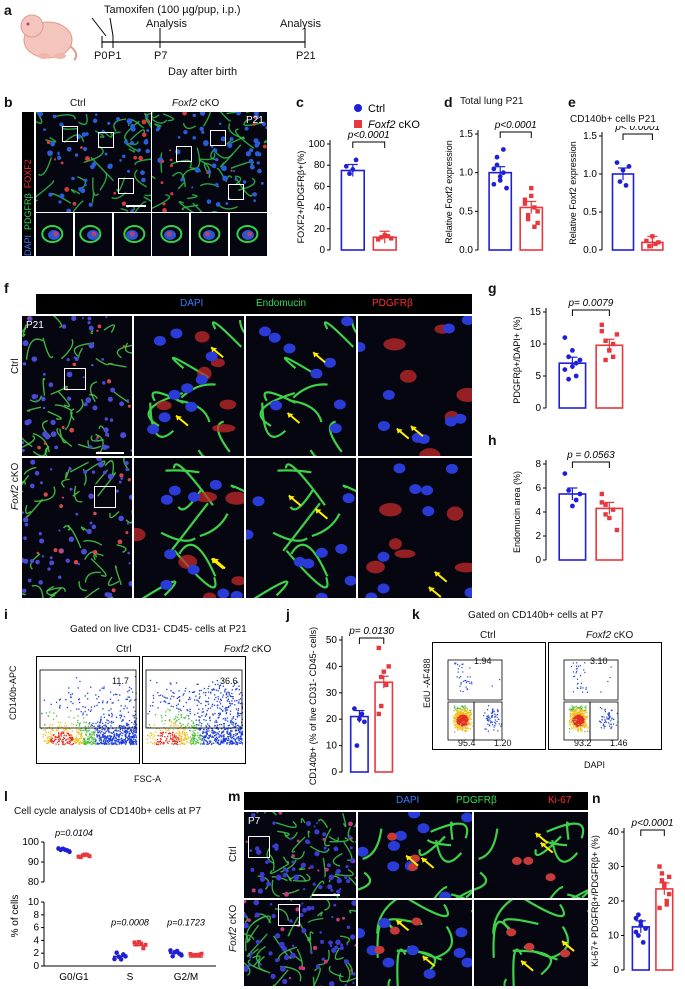  I want to click on p-value: p= 0.0079, so click(590, 303).